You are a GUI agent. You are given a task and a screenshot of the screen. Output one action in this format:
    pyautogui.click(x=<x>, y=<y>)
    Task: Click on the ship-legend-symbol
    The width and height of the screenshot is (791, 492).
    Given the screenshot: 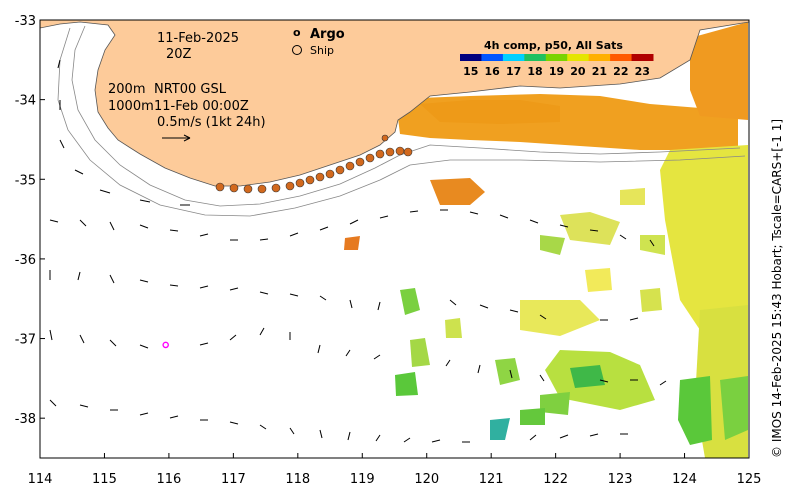 What is the action you would take?
    pyautogui.click(x=297, y=50)
    